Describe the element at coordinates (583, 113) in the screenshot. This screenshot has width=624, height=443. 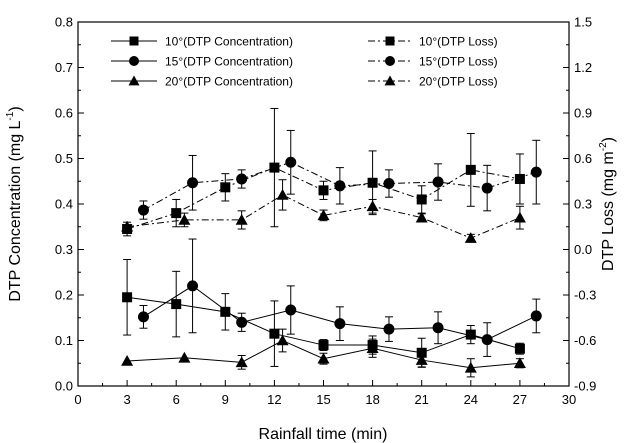
I see `y-right-tick-label: 0.9` at that location.